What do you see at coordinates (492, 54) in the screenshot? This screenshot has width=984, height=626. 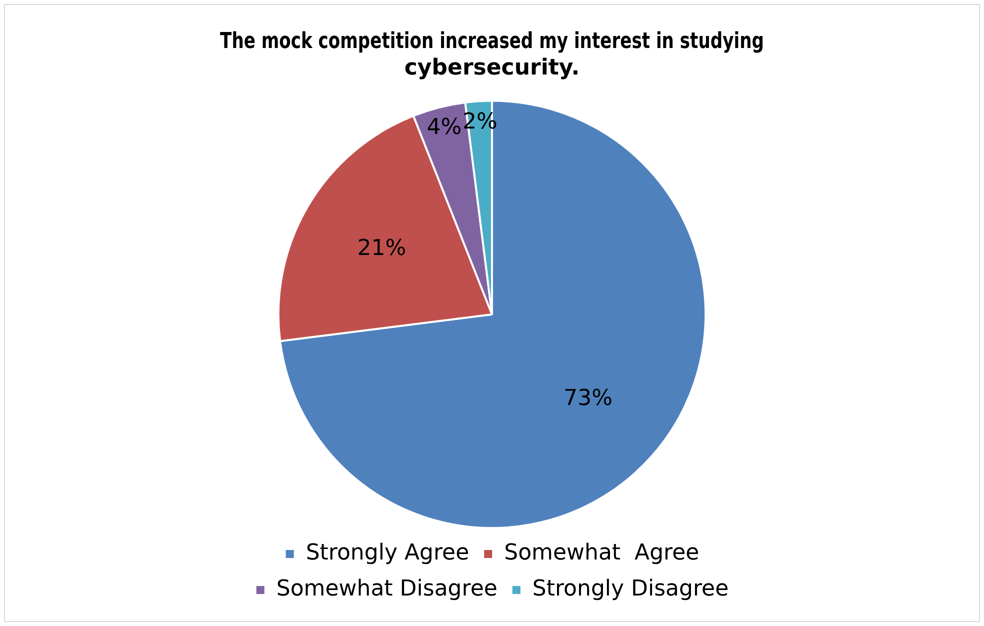 I see `chart-title: The mock competition increased my interest in studying cybersecurity.` at bounding box center [492, 54].